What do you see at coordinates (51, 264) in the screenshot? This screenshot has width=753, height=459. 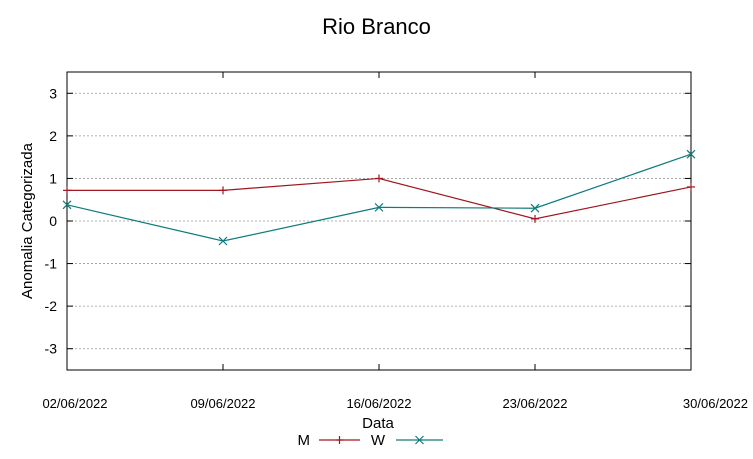 I see `y-tick-label: -1` at bounding box center [51, 264].